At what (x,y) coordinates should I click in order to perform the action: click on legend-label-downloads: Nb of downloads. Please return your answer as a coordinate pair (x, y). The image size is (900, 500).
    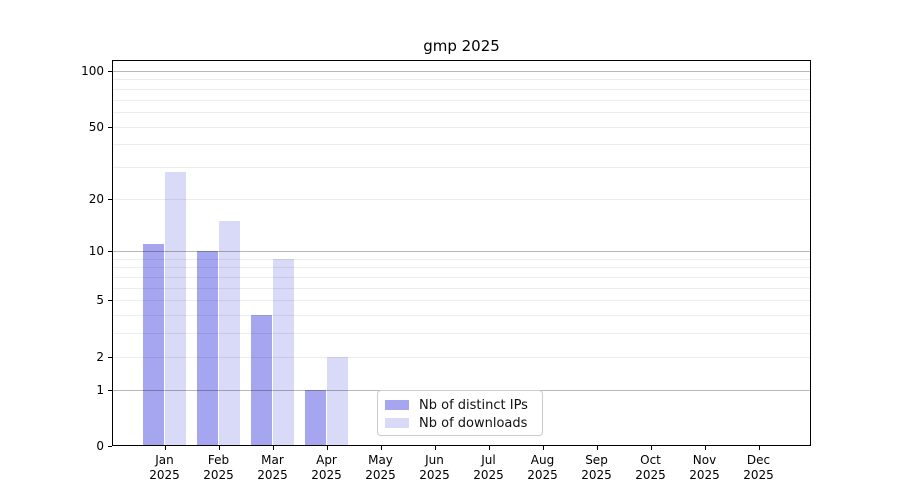
    Looking at the image, I should click on (473, 423).